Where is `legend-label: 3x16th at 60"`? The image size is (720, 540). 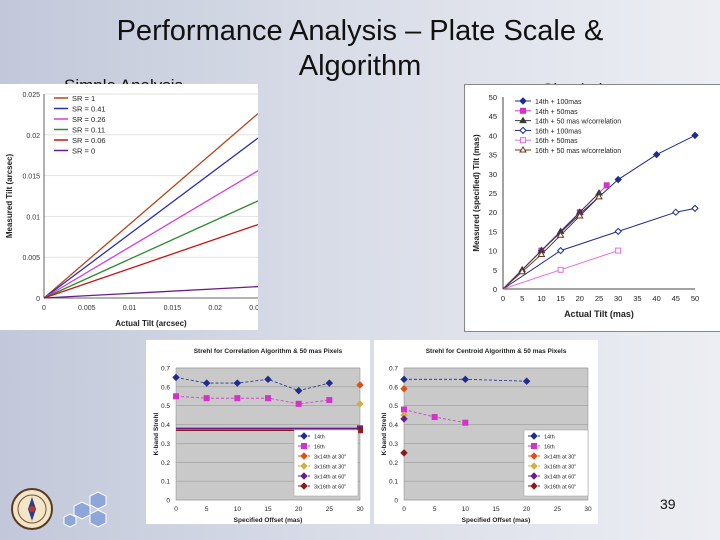 legend-label: 3x16th at 60" is located at coordinates (560, 488).